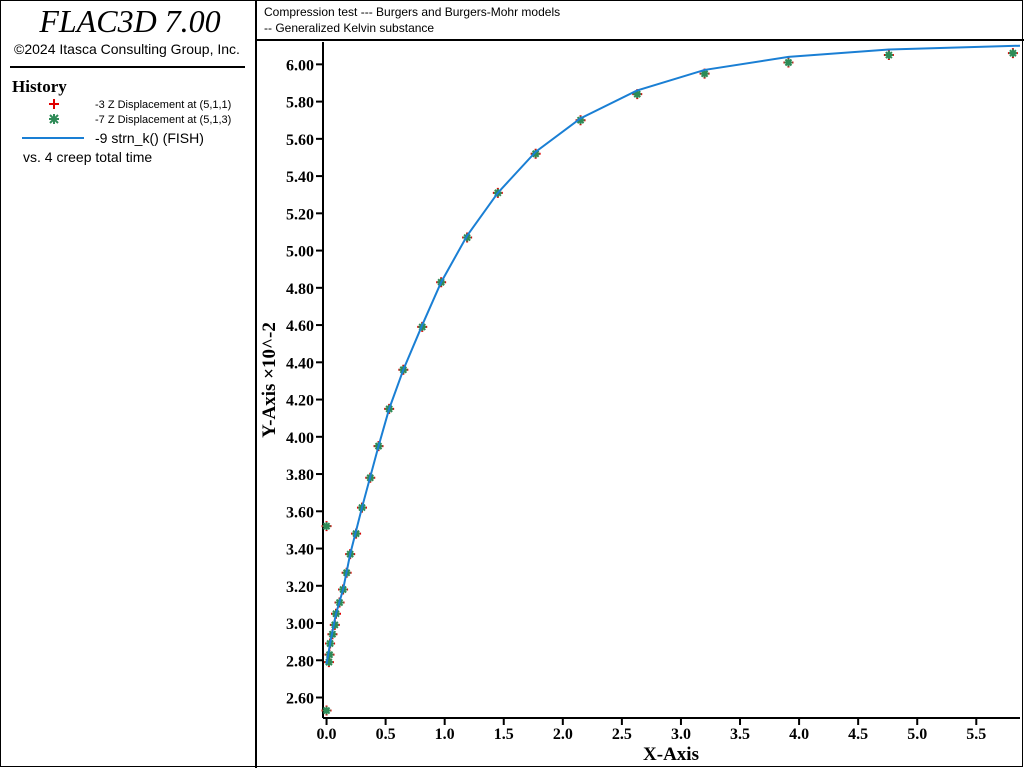 Image resolution: width=1024 pixels, height=768 pixels. Describe the element at coordinates (327, 734) in the screenshot. I see `x-tick-label: 0.0` at that location.